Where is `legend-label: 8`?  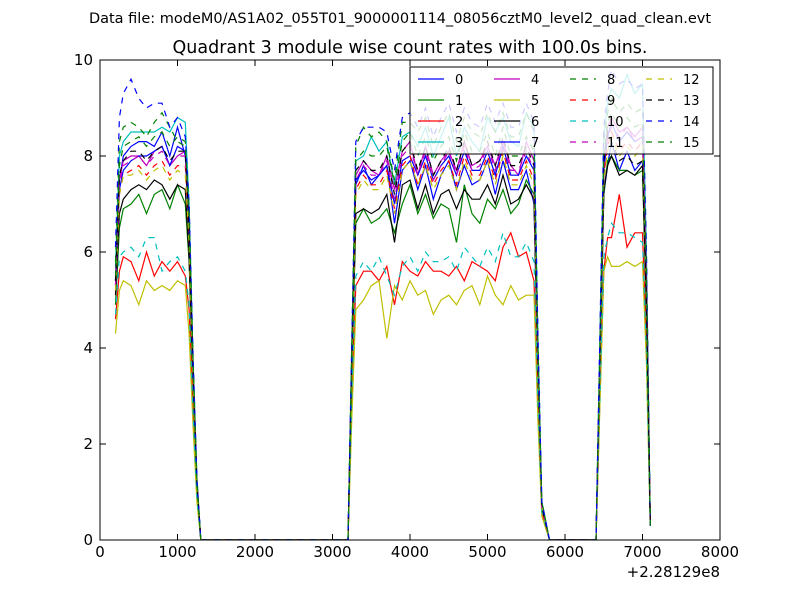 legend-label: 8 is located at coordinates (611, 80).